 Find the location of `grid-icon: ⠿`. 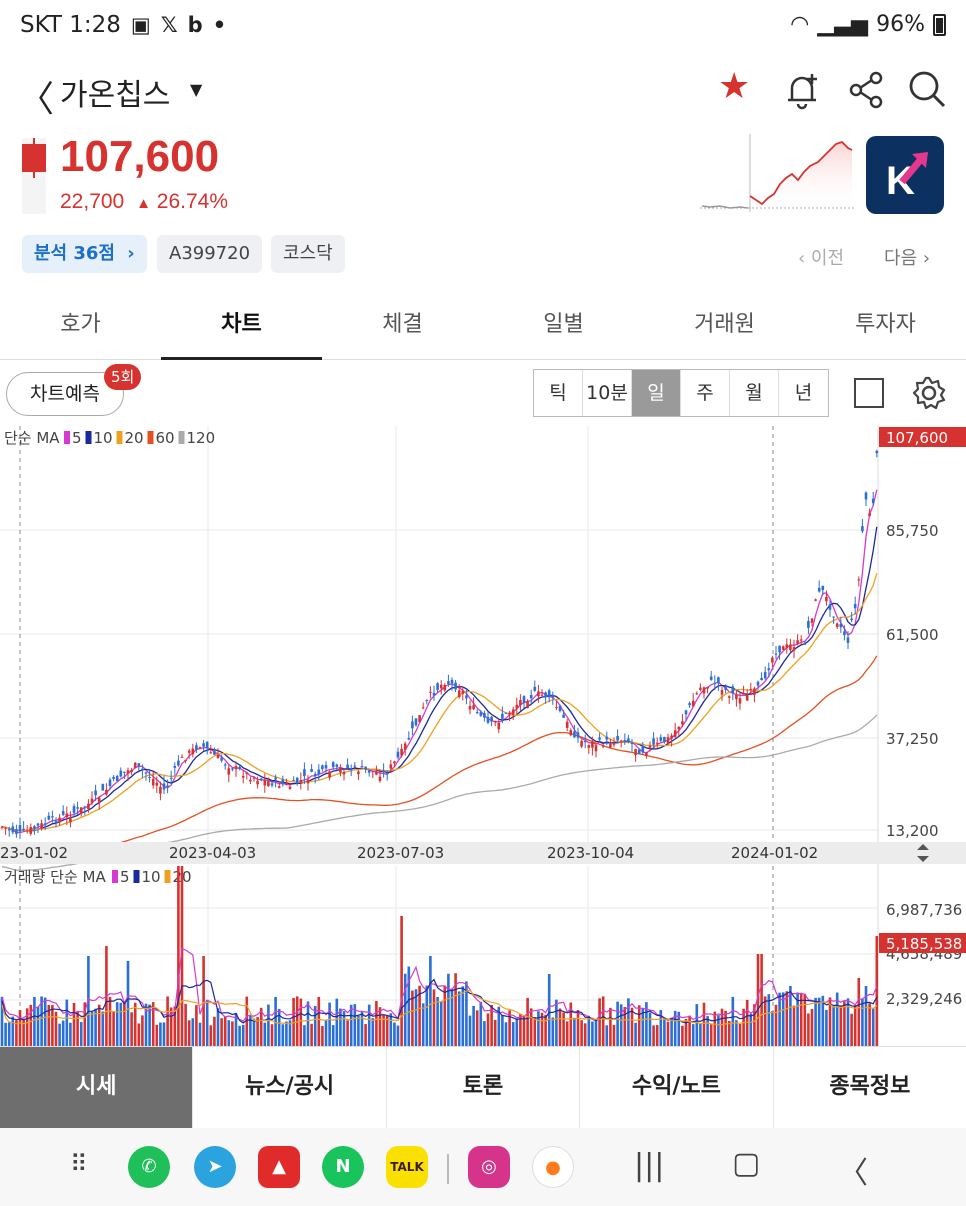

grid-icon: ⠿ is located at coordinates (79, 1164).